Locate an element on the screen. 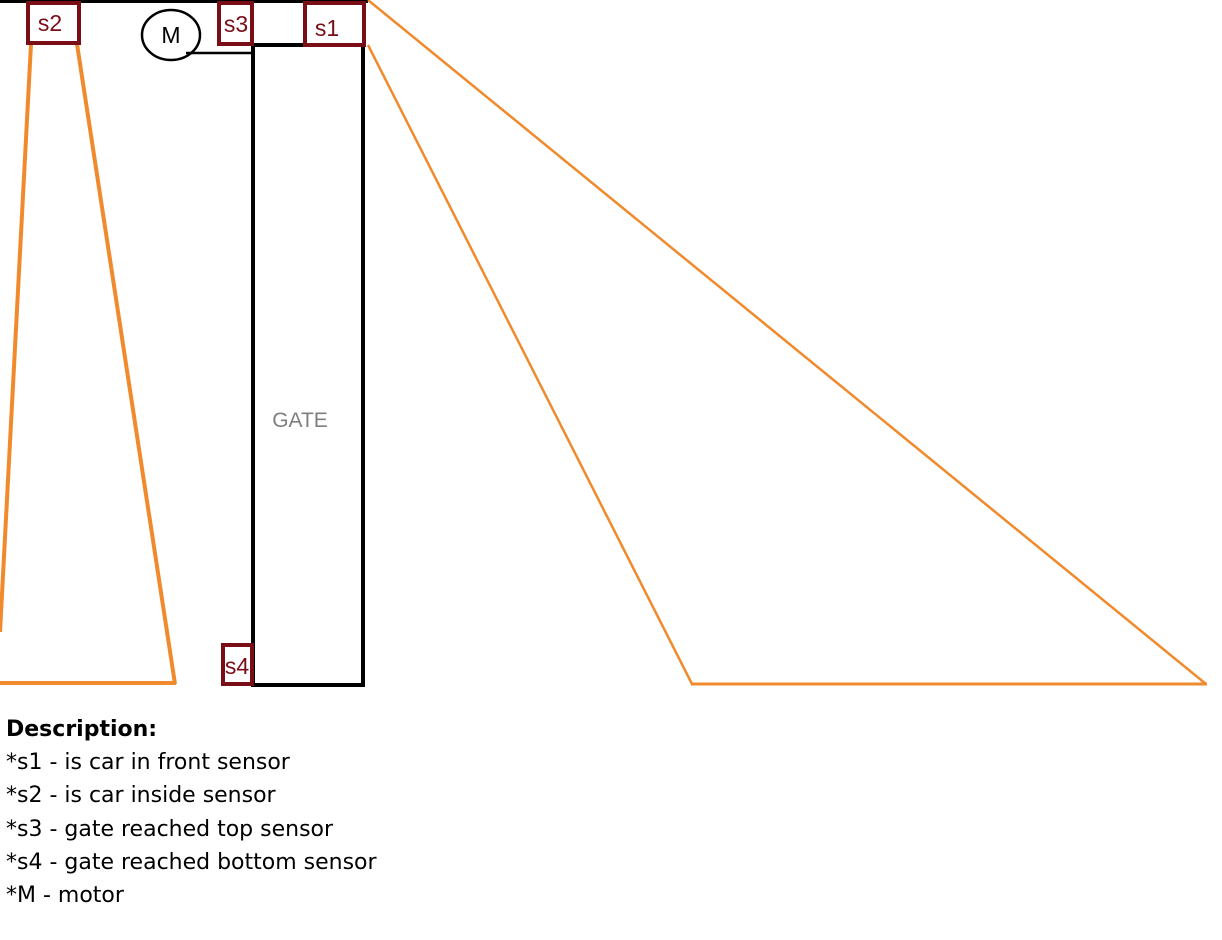 The image size is (1222, 940). motor: M is located at coordinates (196, 35).